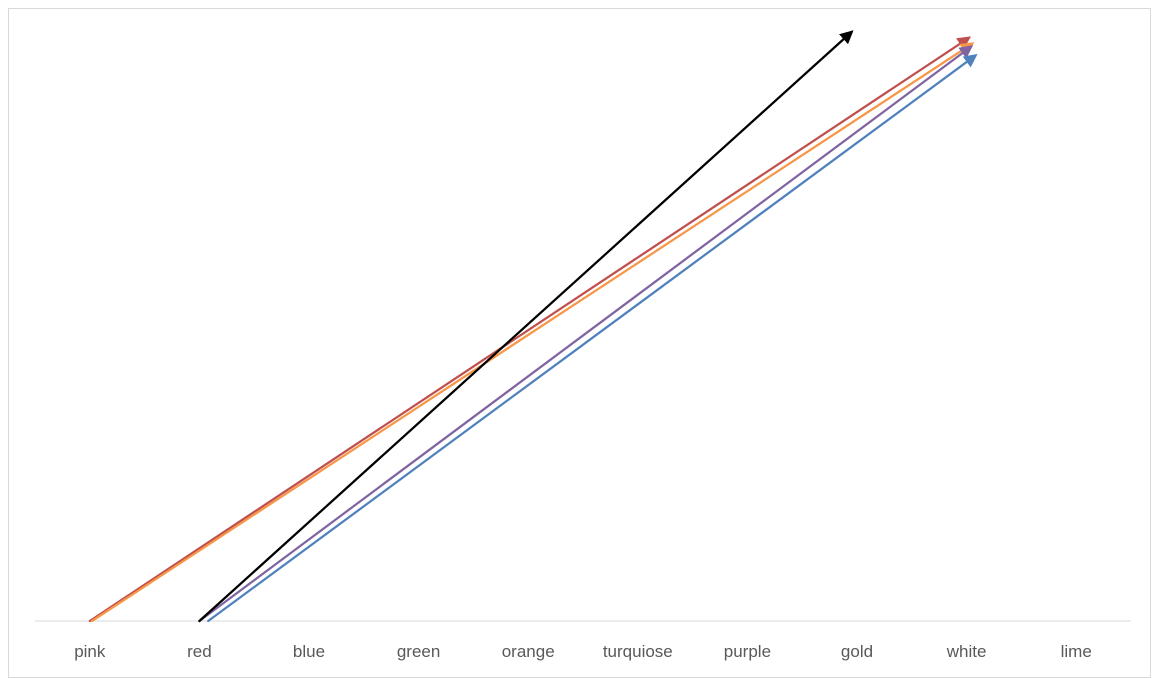  I want to click on x-tick-label-blue: blue, so click(309, 651).